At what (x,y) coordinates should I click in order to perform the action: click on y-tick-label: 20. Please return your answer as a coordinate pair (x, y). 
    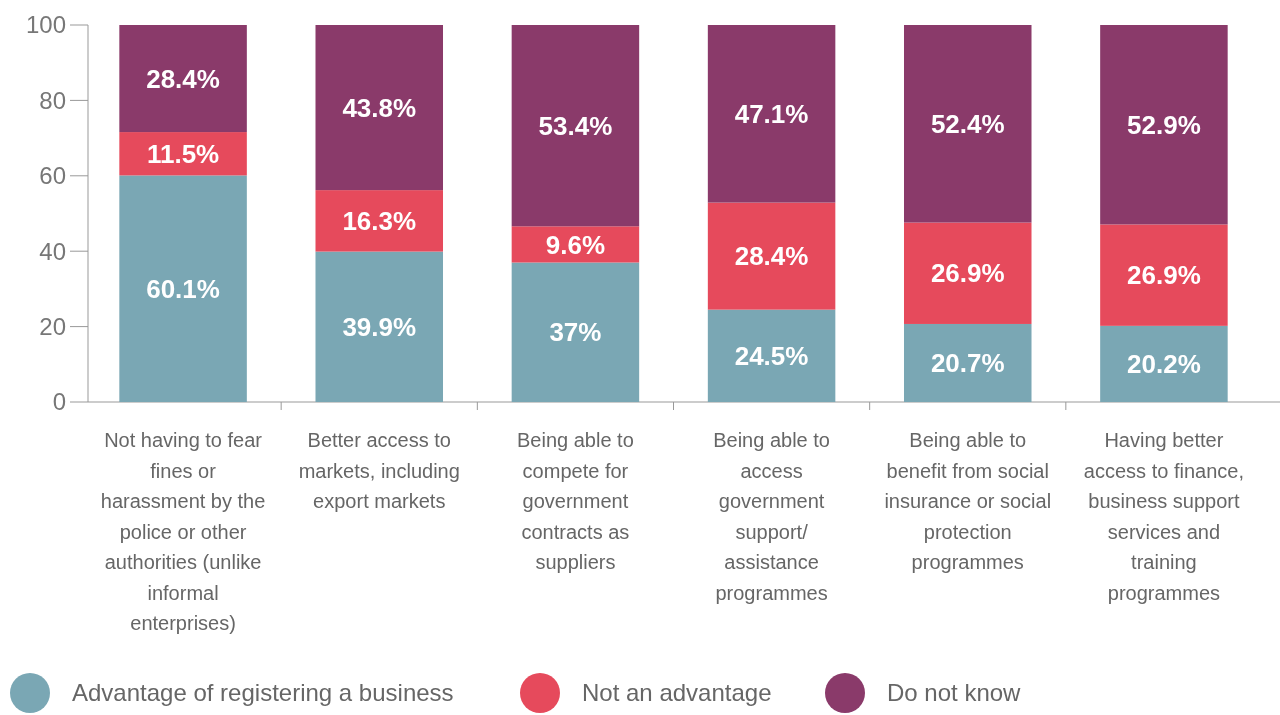
    Looking at the image, I should click on (52, 326).